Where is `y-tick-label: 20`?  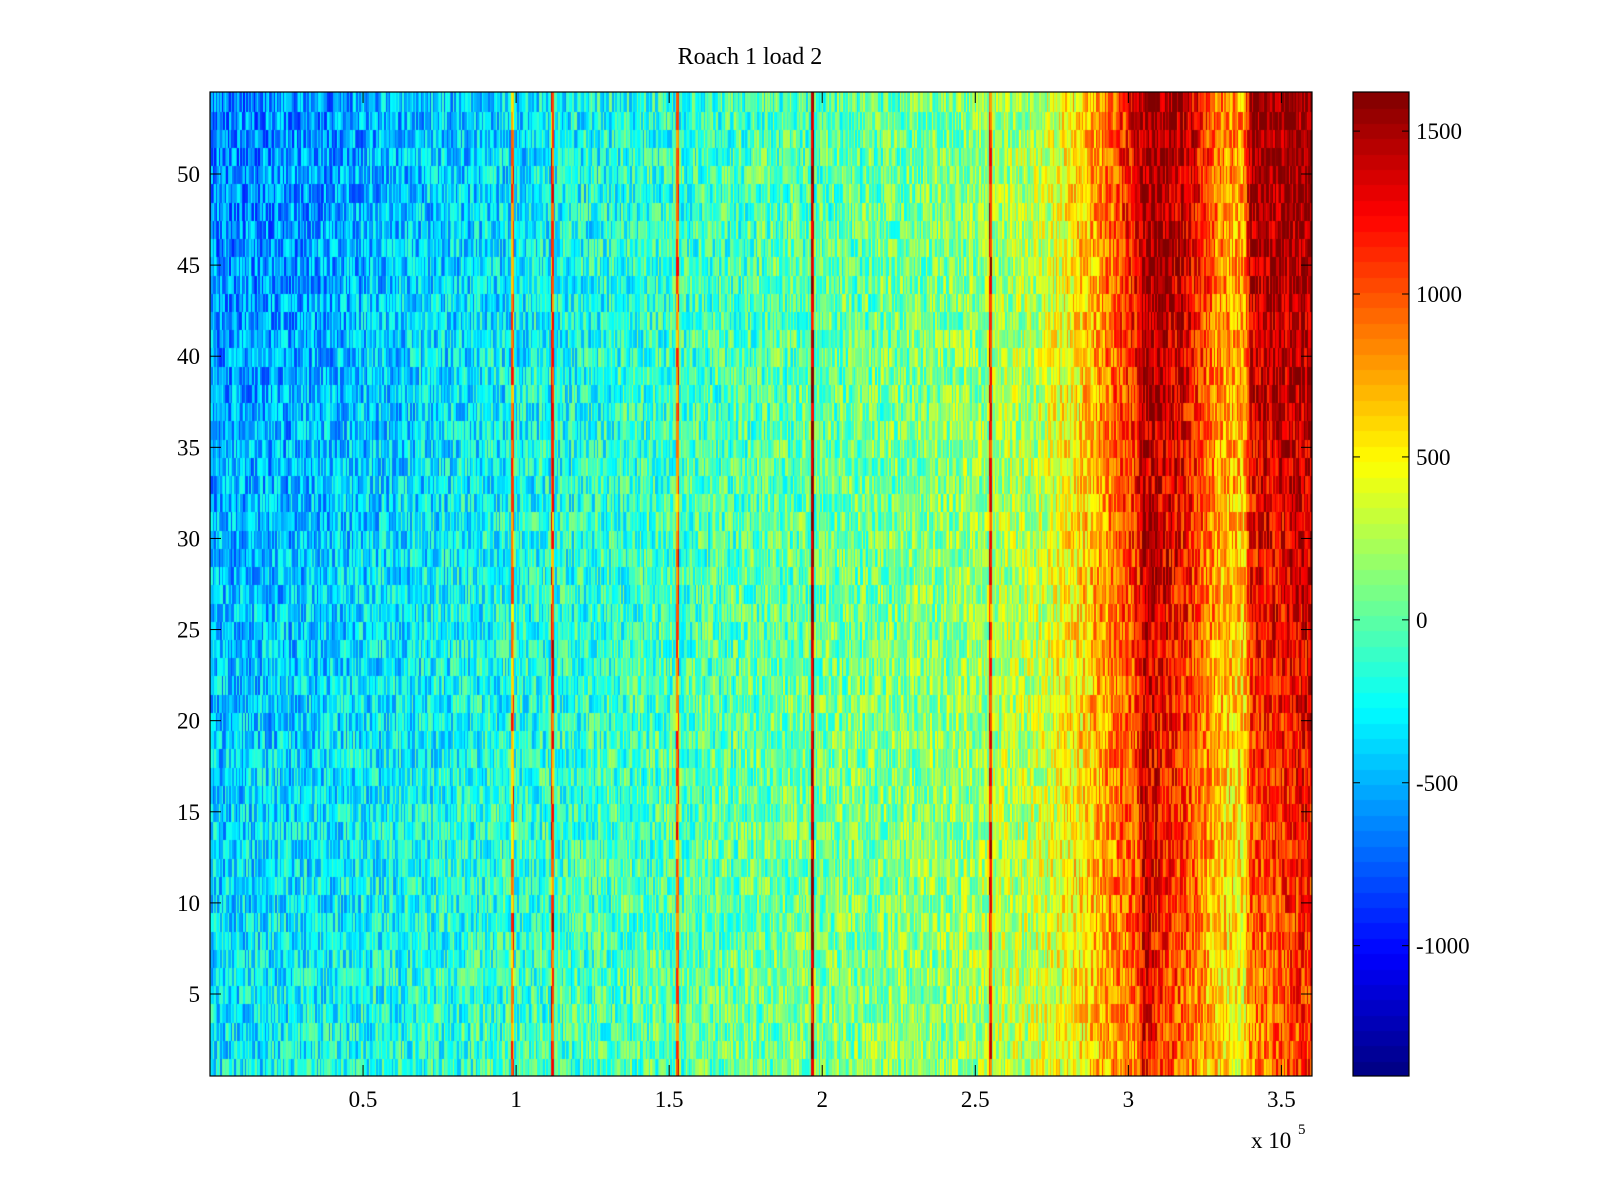 y-tick-label: 20 is located at coordinates (188, 721).